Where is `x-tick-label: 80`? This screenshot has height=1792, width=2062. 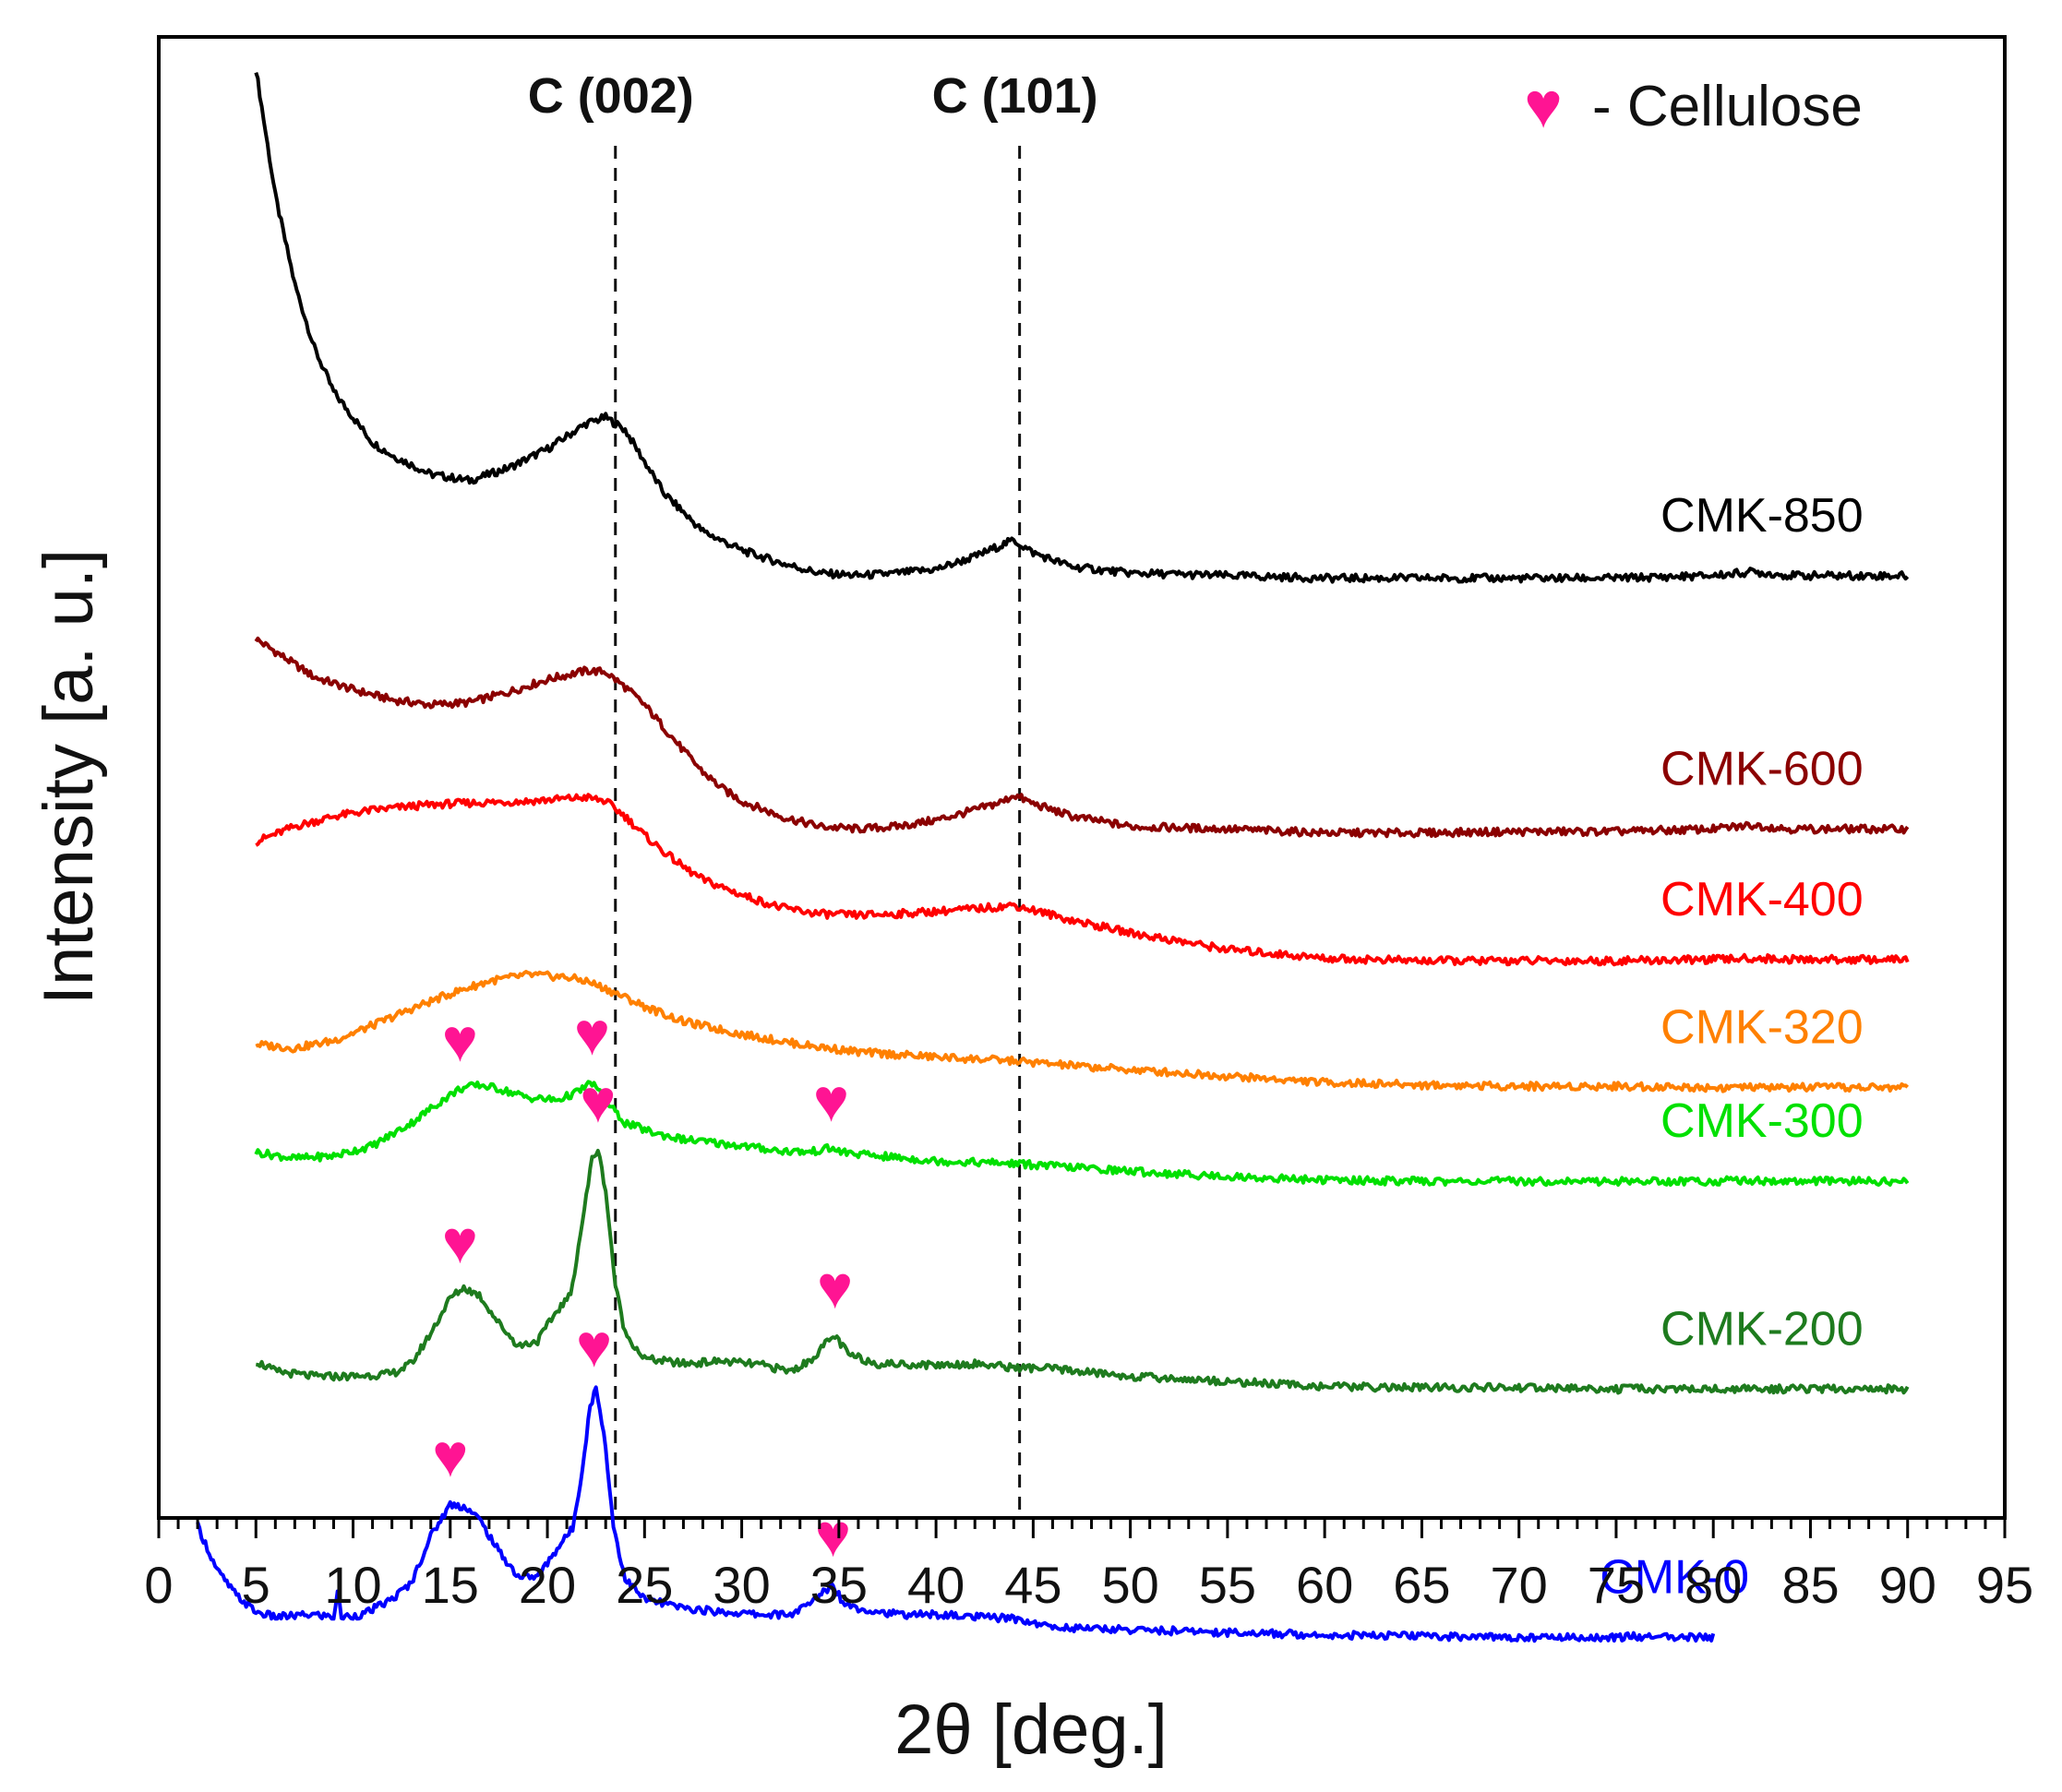 x-tick-label: 80 is located at coordinates (1713, 1585).